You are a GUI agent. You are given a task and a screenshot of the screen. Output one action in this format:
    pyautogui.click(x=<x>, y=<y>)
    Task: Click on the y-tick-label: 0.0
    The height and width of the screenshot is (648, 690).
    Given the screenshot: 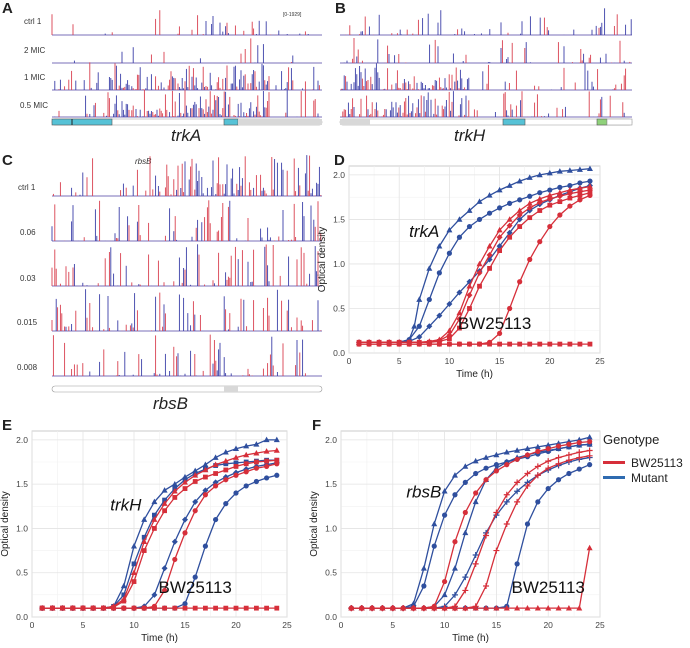 What is the action you would take?
    pyautogui.click(x=22, y=617)
    